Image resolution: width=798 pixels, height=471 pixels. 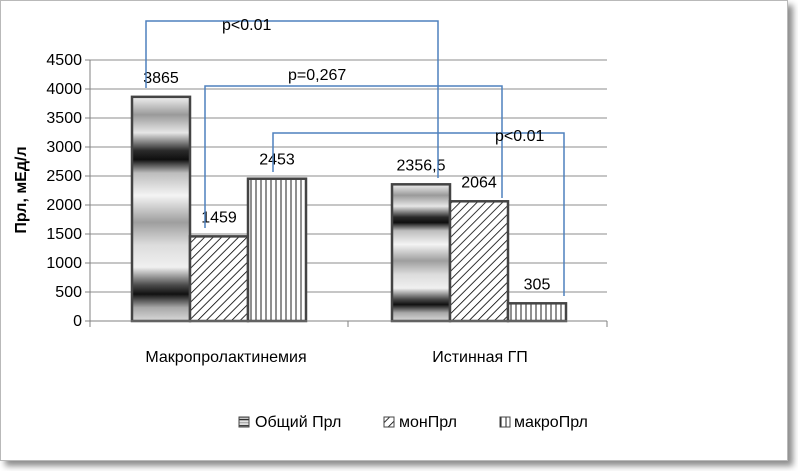 What do you see at coordinates (298, 422) in the screenshot?
I see `legend-label: Общий Прл` at bounding box center [298, 422].